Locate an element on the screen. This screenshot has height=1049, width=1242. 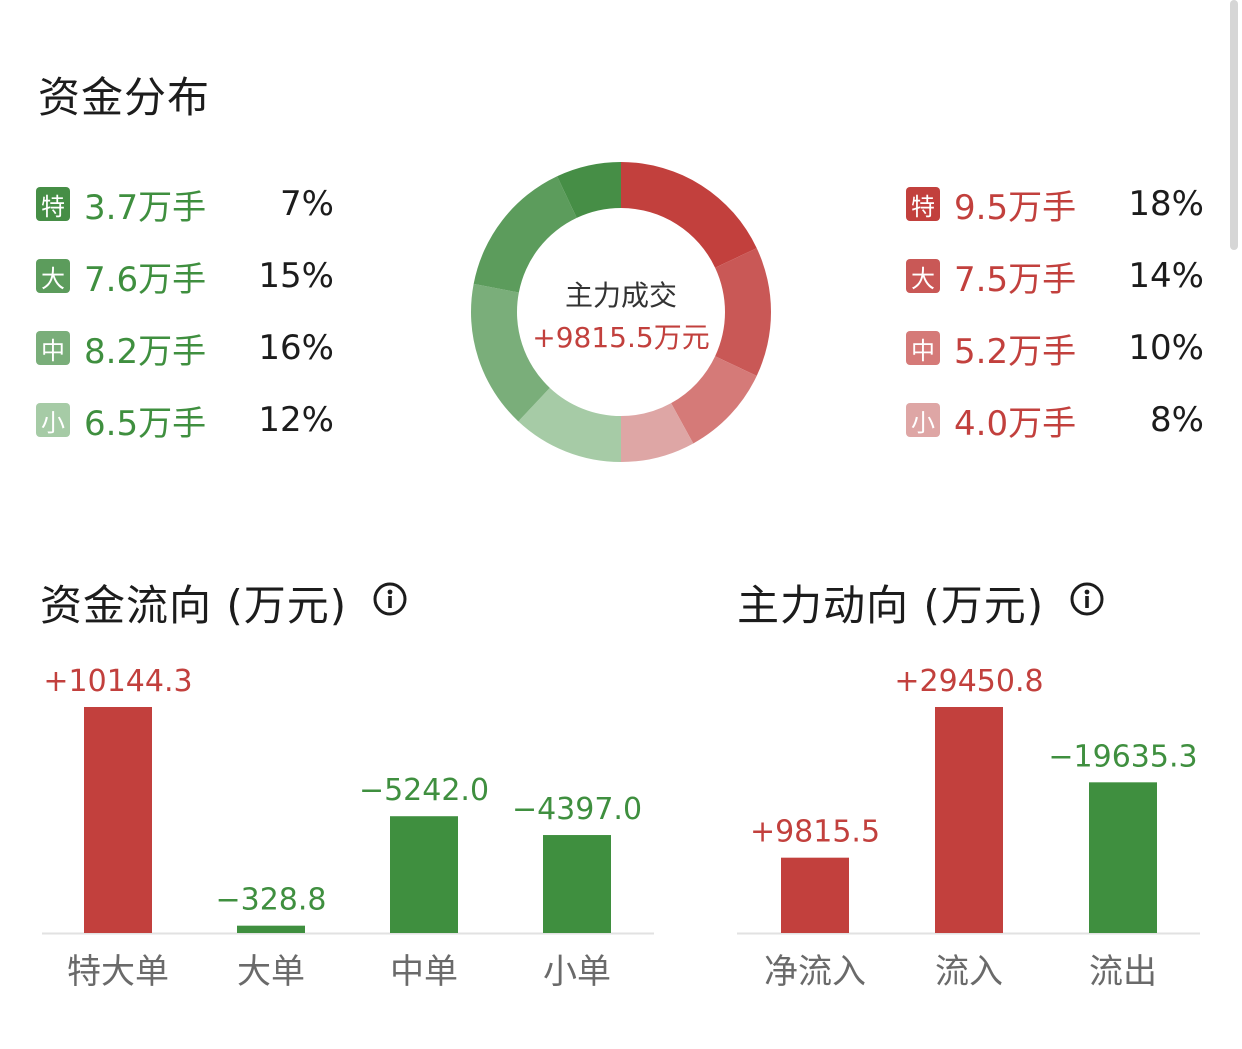
capital-donut-chart is located at coordinates (621, 312).